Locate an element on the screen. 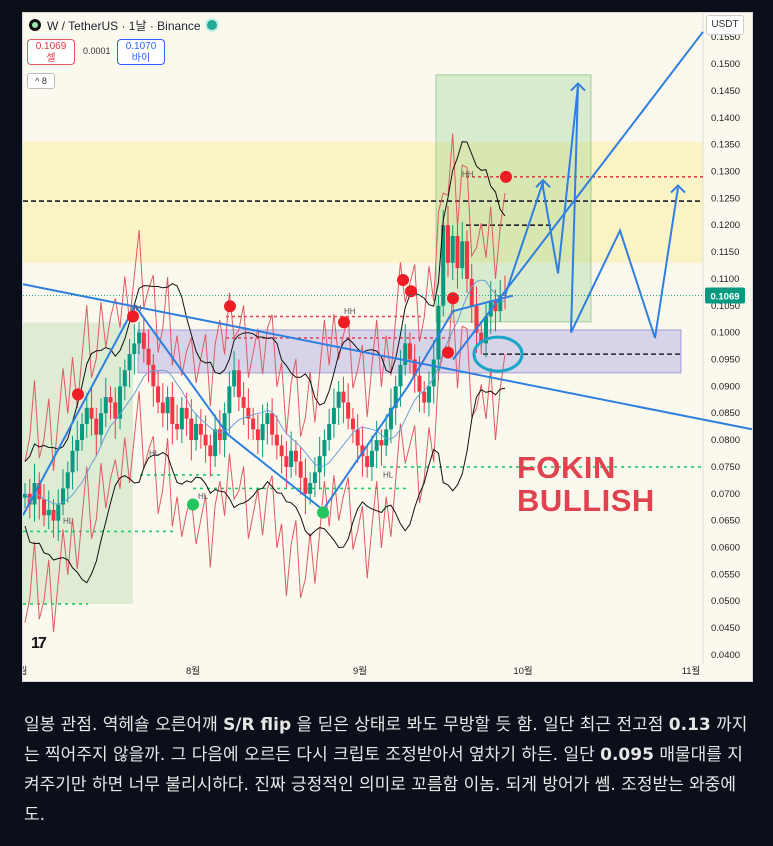 Image resolution: width=773 pixels, height=846 pixels. caption-text-1: 일봉 관점. 역헤숄 오른어깨 is located at coordinates (124, 725).